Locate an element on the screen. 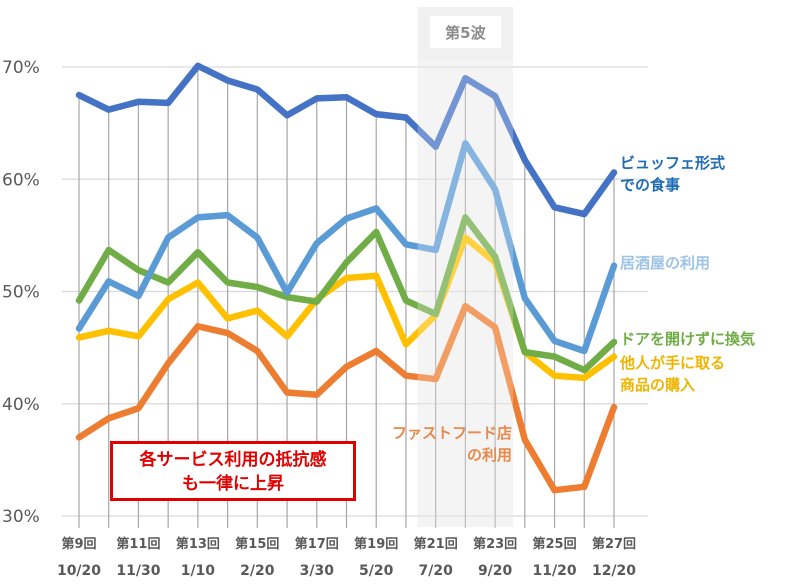 This screenshot has width=797, height=588. x-tick-round: 第9回 is located at coordinates (78, 544).